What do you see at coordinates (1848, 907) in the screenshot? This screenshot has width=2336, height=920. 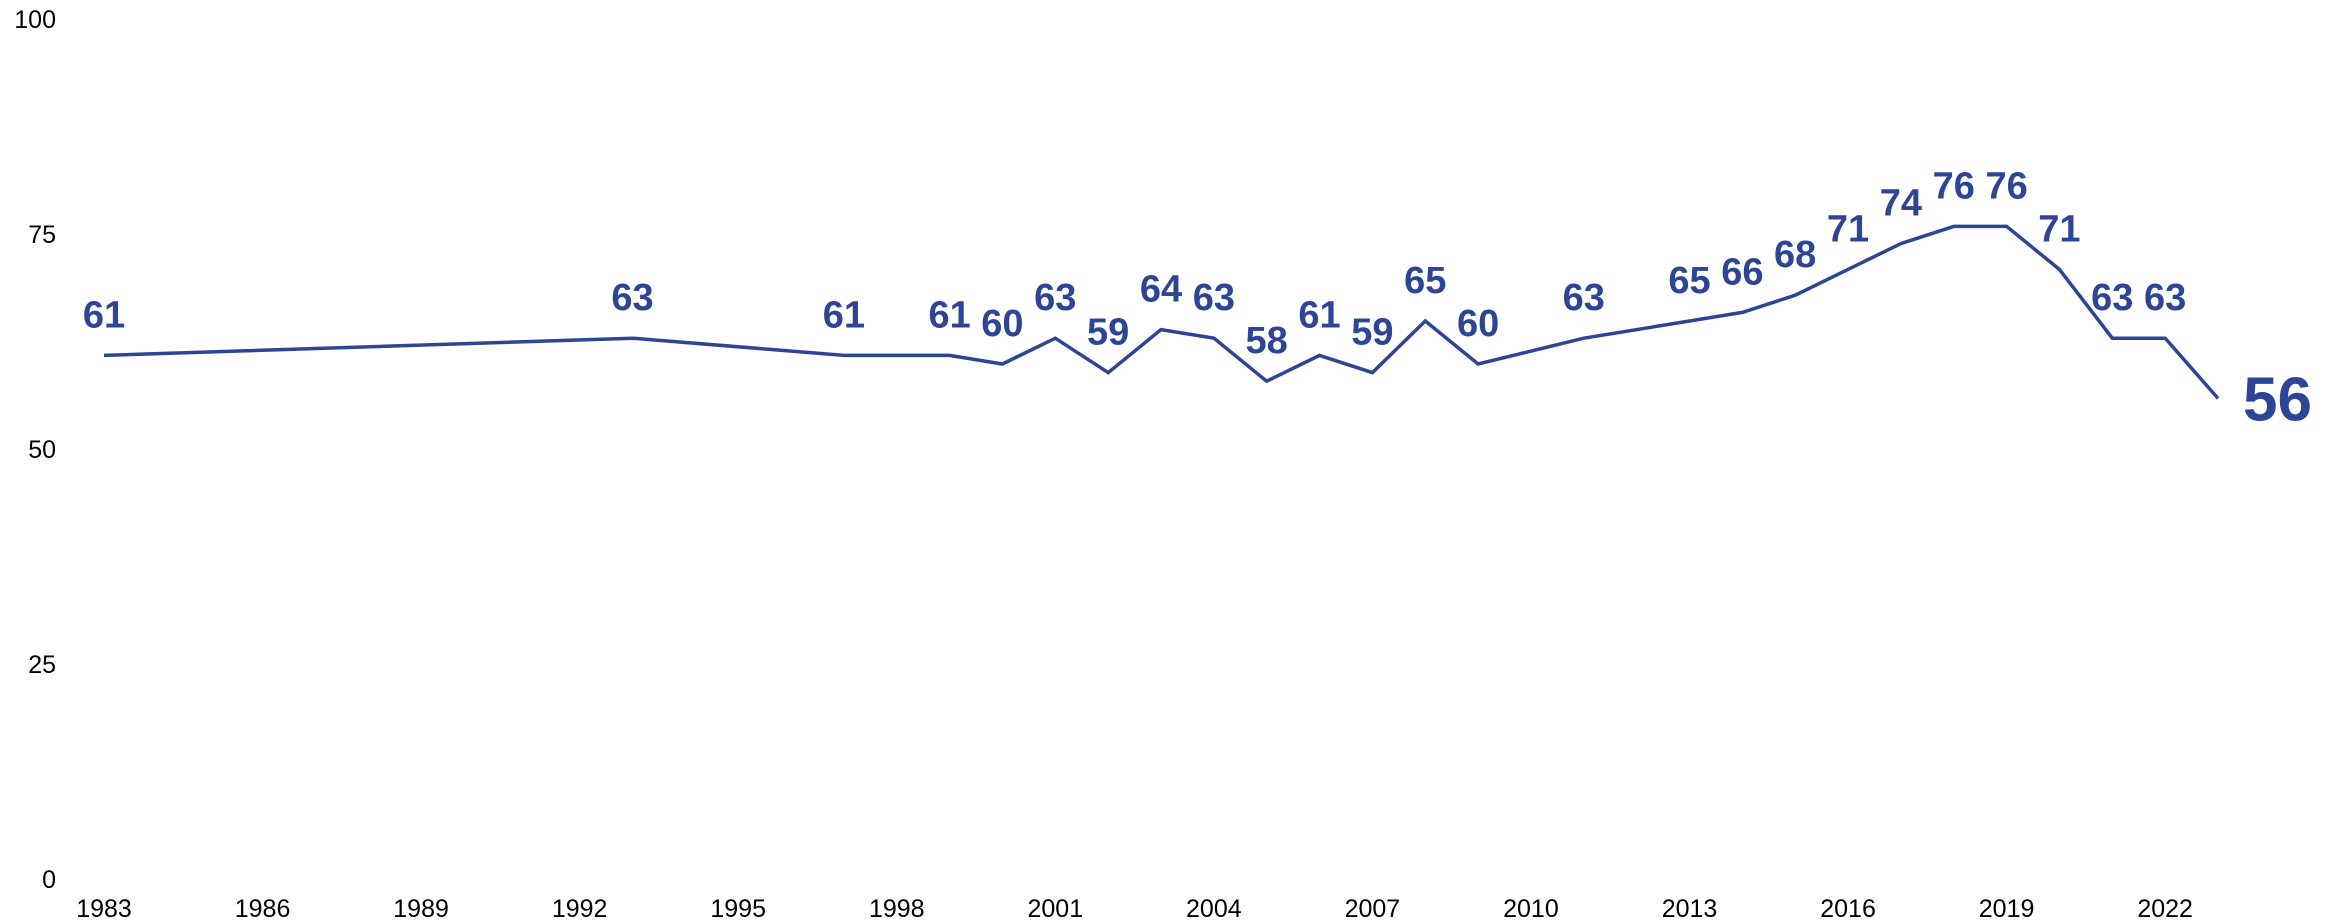 I see `x-tick-label: 2016` at bounding box center [1848, 907].